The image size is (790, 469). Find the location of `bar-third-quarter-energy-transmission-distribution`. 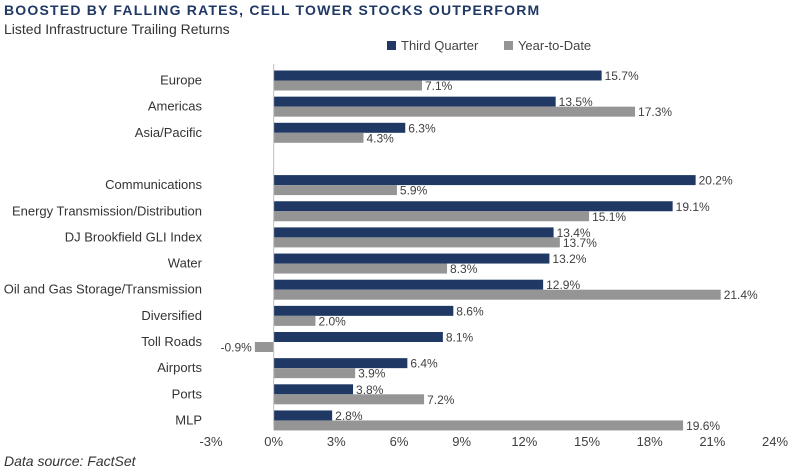

bar-third-quarter-energy-transmission-distribution is located at coordinates (473, 206).